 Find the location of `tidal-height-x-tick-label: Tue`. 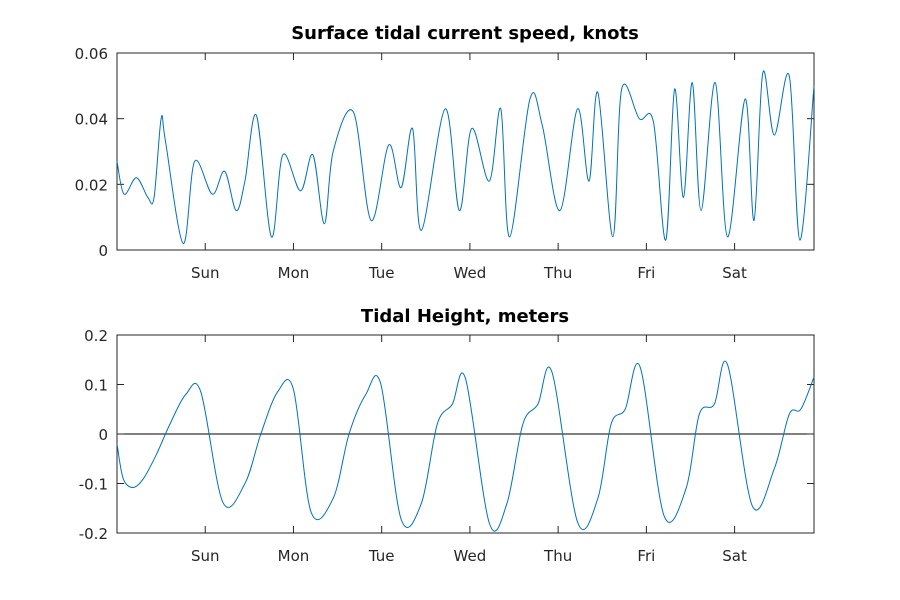

tidal-height-x-tick-label: Tue is located at coordinates (381, 556).